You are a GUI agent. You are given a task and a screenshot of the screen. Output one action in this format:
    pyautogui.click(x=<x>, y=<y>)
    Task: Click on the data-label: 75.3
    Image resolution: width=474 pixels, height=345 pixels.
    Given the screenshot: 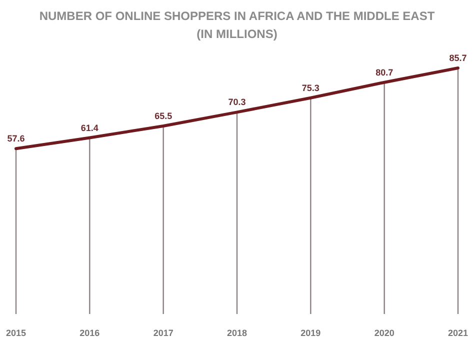 What is the action you would take?
    pyautogui.click(x=311, y=87)
    